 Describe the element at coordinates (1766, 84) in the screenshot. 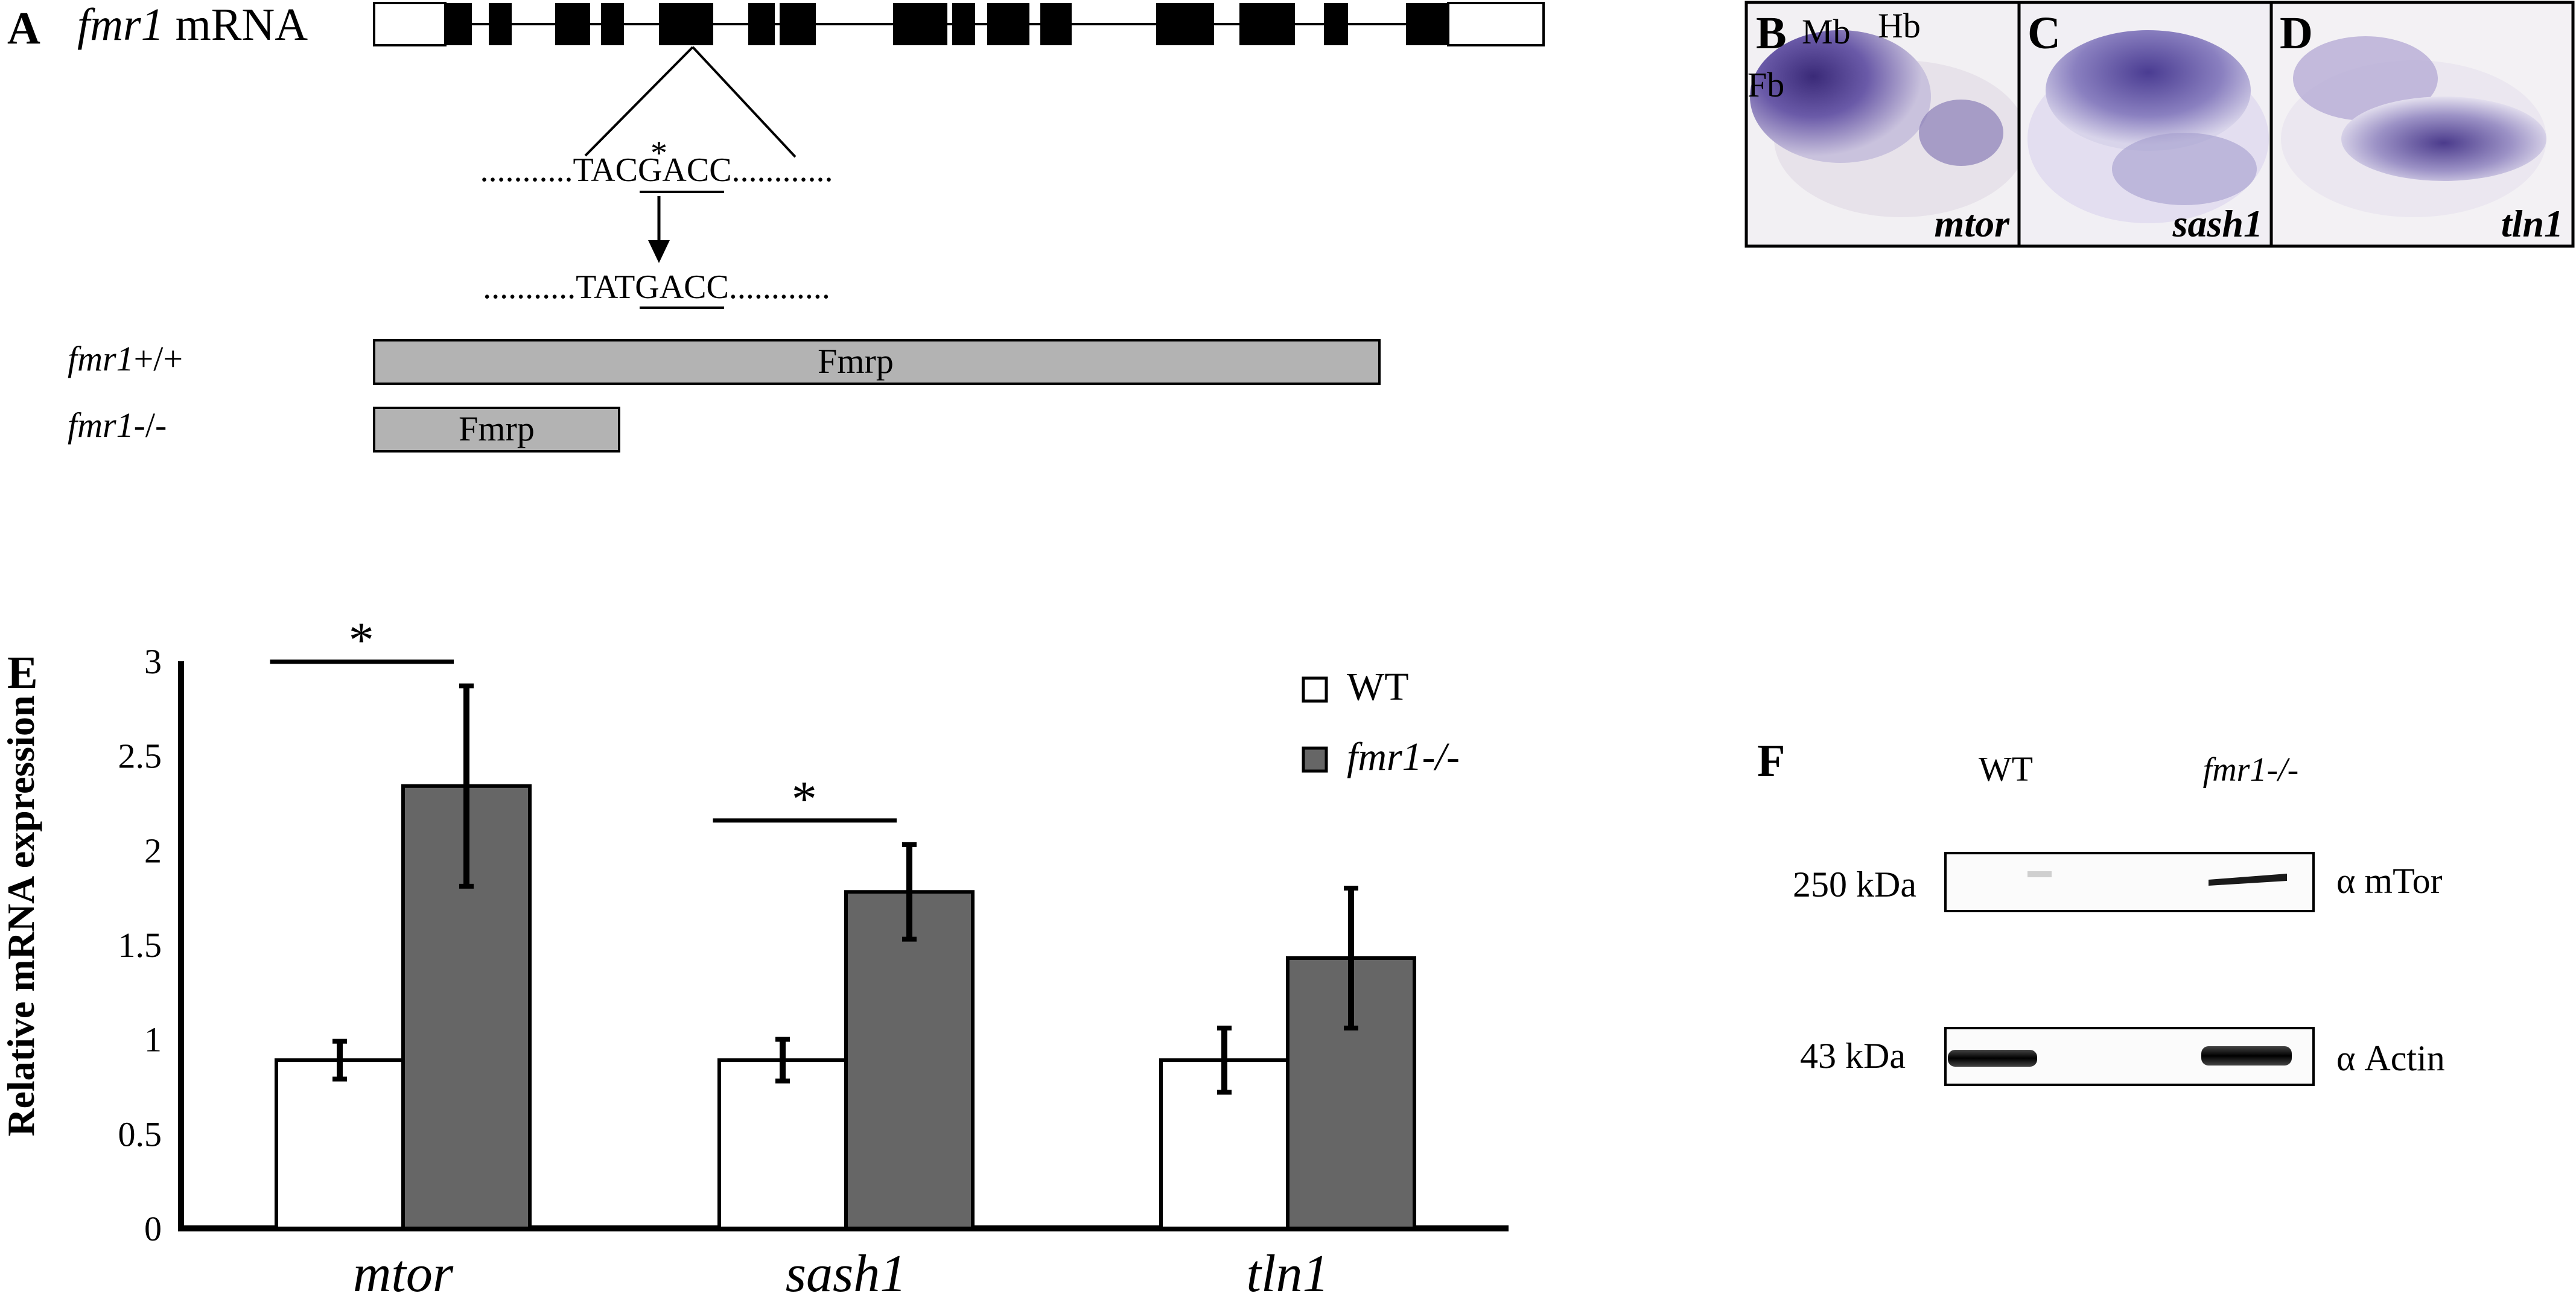

I see `annotation-fb: Fb` at that location.